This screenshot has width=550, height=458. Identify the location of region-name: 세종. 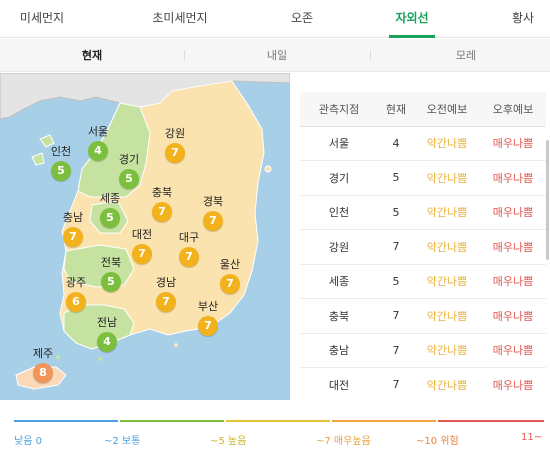
(110, 198).